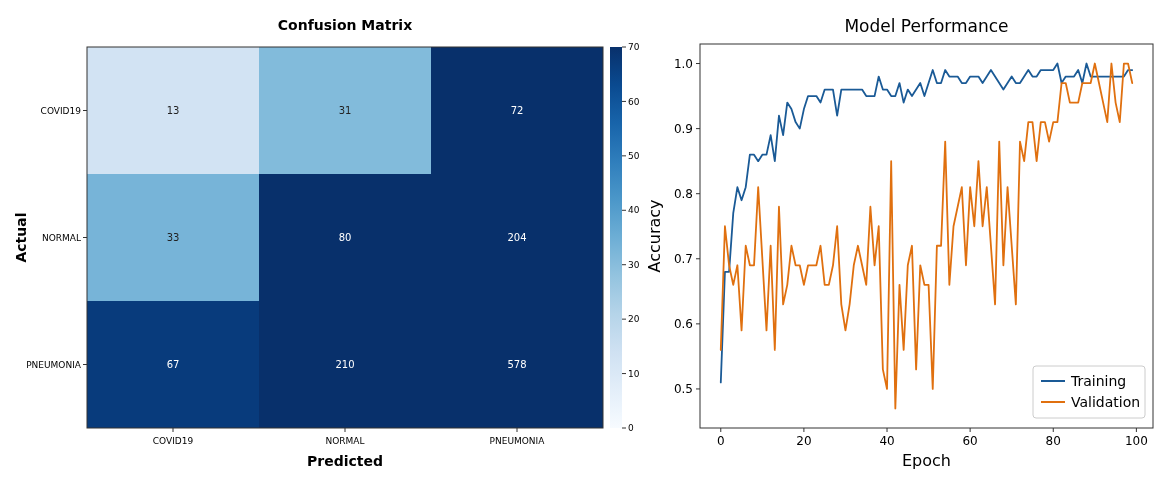 The width and height of the screenshot is (1156, 477). Describe the element at coordinates (1136, 441) in the screenshot. I see `x-tick-label: 100` at that location.